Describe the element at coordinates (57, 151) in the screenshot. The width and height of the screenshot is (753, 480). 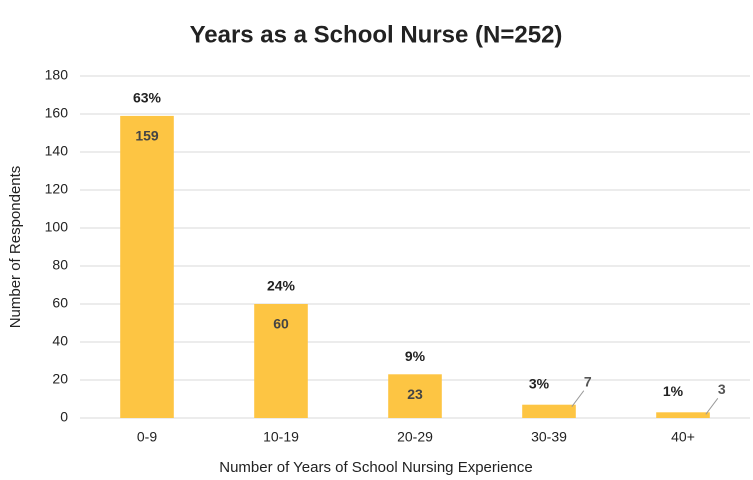
I see `y-tick-label: 140` at that location.